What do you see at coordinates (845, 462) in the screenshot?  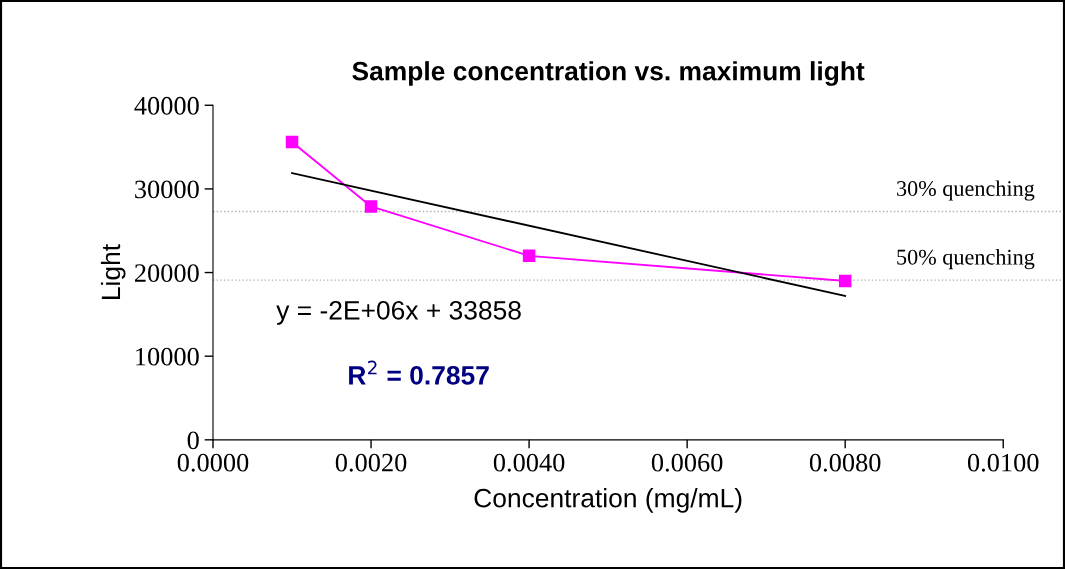 I see `x-tick-label: 0.0080` at bounding box center [845, 462].